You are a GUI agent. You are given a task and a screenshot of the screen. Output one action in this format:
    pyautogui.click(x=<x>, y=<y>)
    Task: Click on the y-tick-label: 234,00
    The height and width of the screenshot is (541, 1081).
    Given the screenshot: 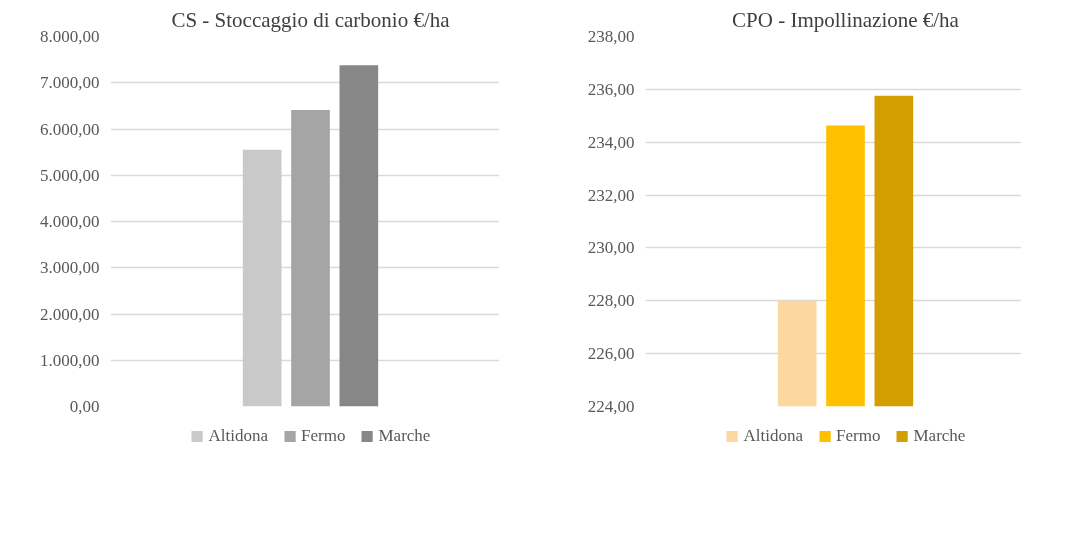 What is the action you would take?
    pyautogui.click(x=611, y=142)
    